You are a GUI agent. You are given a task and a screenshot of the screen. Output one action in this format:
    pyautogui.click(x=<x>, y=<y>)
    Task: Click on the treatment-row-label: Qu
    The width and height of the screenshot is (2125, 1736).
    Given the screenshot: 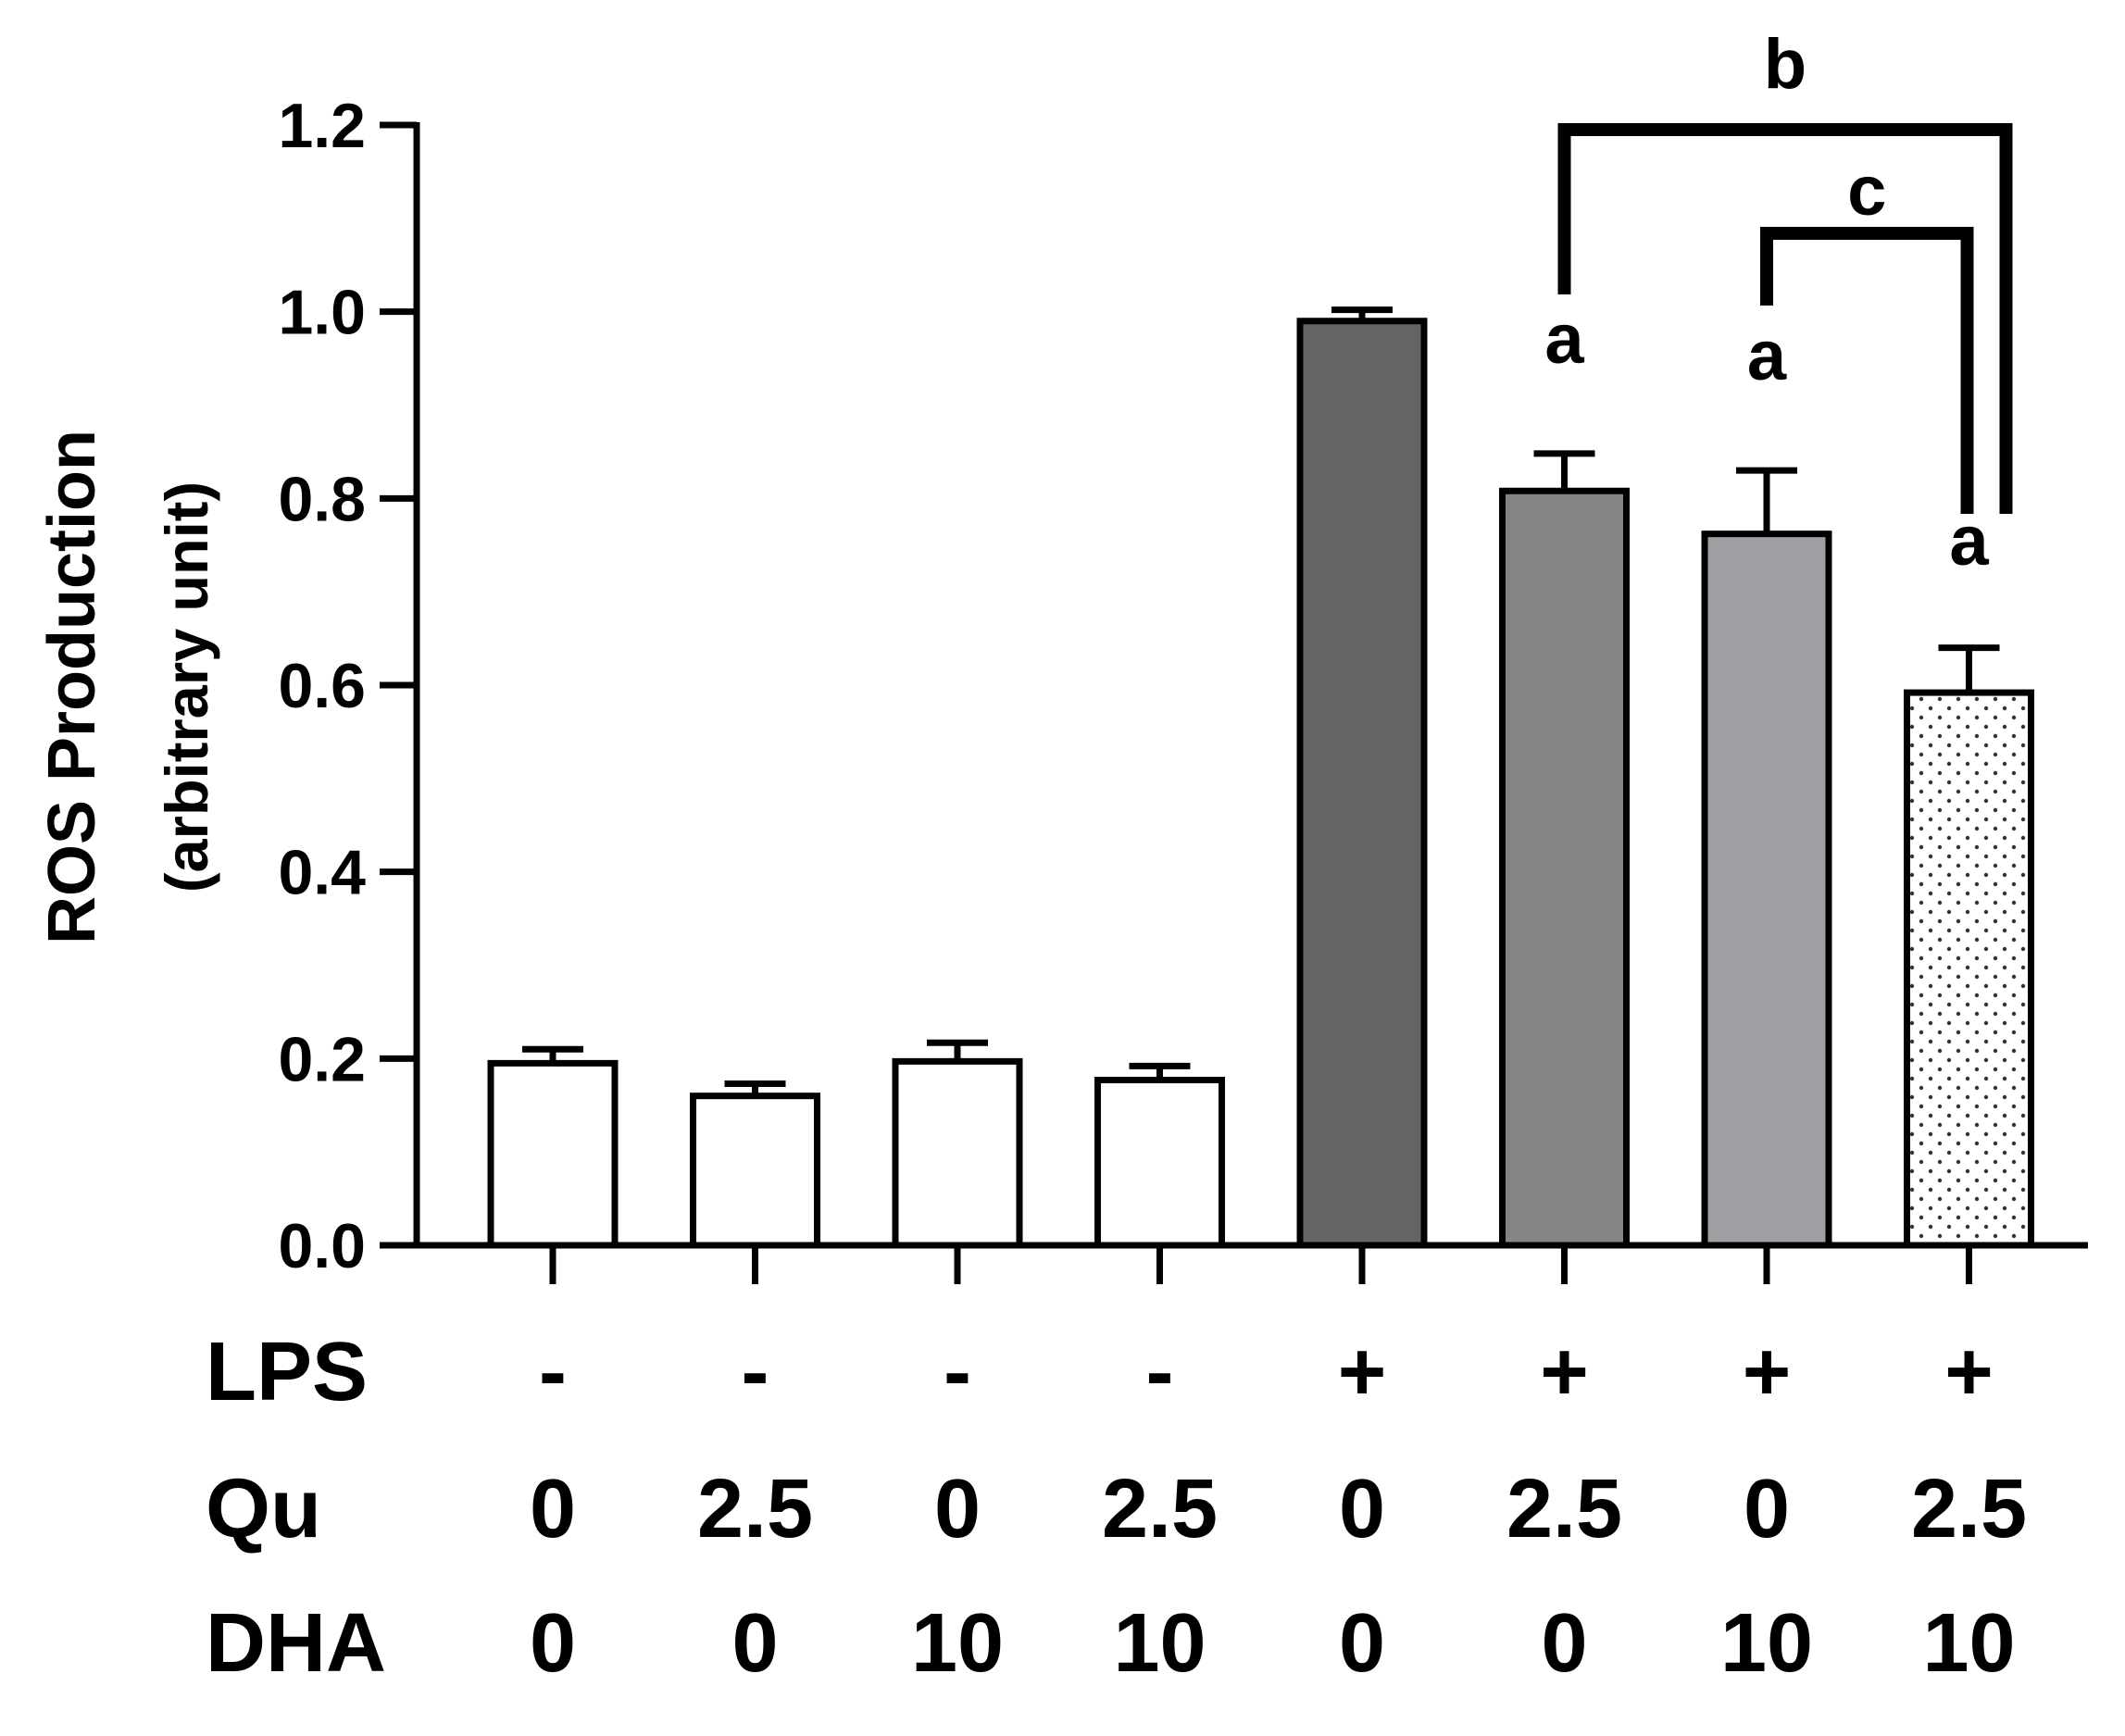 What is the action you would take?
    pyautogui.click(x=264, y=1509)
    